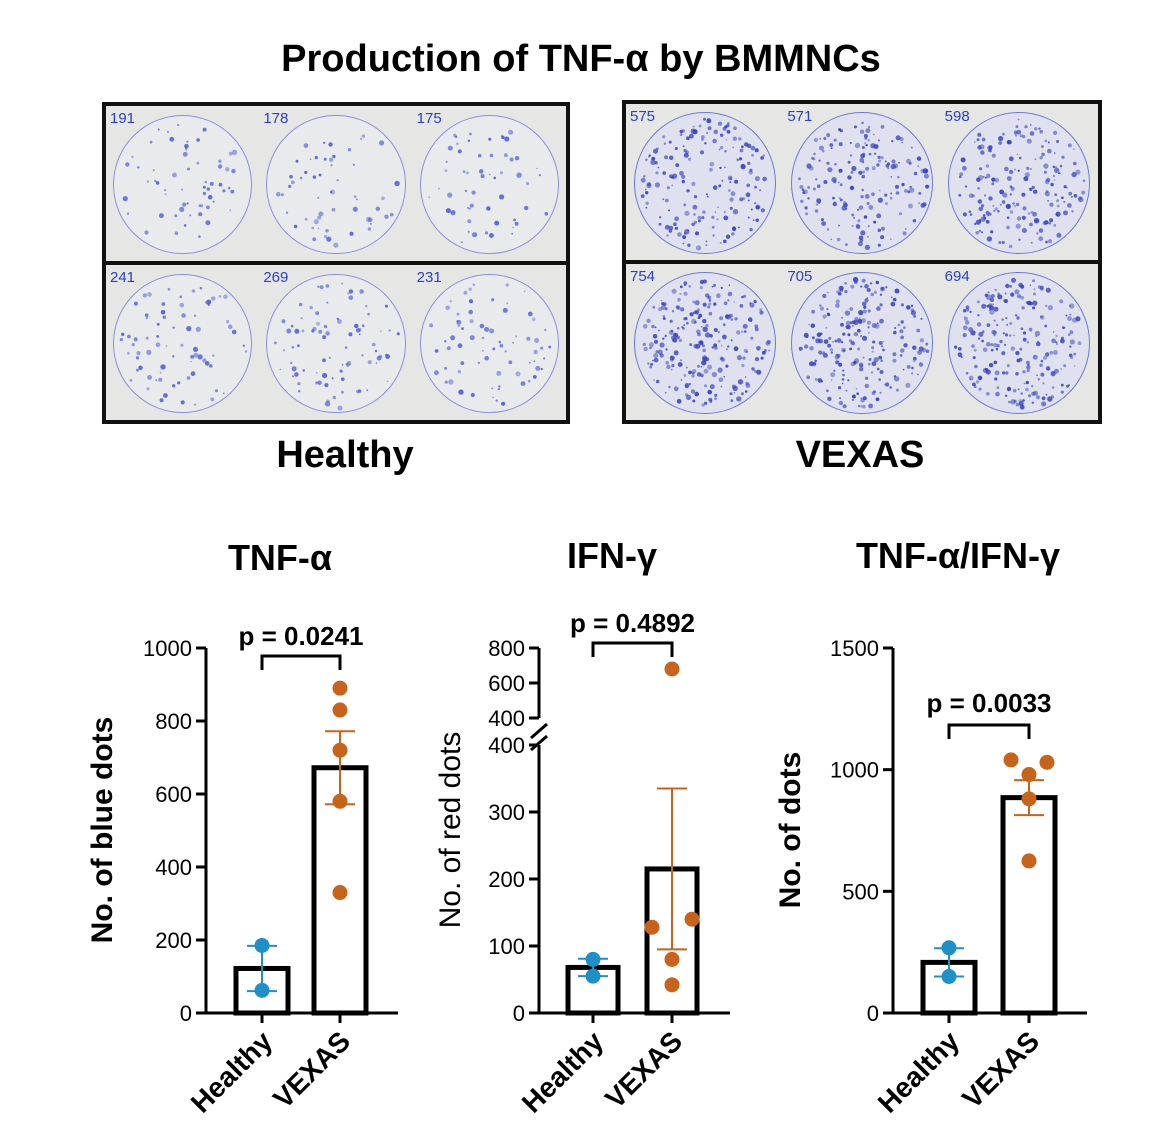 Image resolution: width=1162 pixels, height=1131 pixels. Describe the element at coordinates (429, 118) in the screenshot. I see `well-count: 175` at that location.